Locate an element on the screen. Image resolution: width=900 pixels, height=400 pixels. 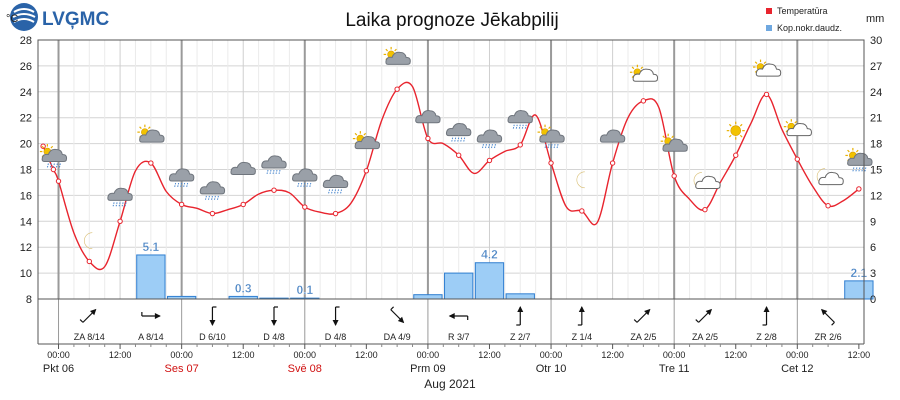
legend-label-precipitation: Kop.nokr.daudz. is located at coordinates (809, 28).